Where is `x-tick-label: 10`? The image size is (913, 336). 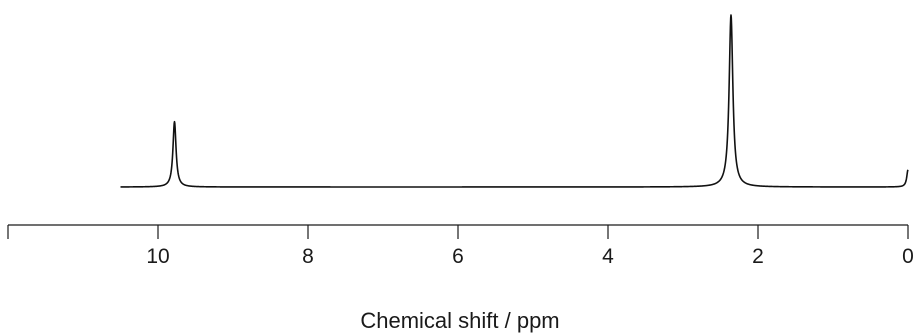
x-tick-label: 10 is located at coordinates (157, 256).